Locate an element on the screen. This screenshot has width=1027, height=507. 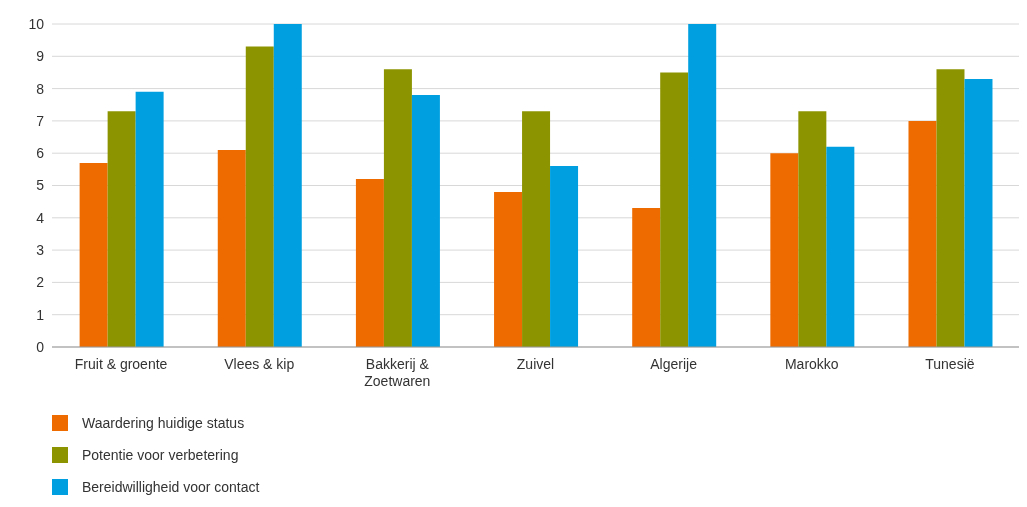
x-tick-label: Bakkerij & Zoetwaren is located at coordinates (397, 372).